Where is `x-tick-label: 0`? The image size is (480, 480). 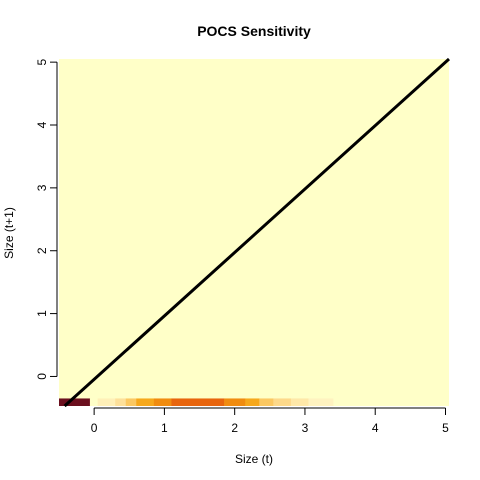
x-tick-label: 0 is located at coordinates (94, 428).